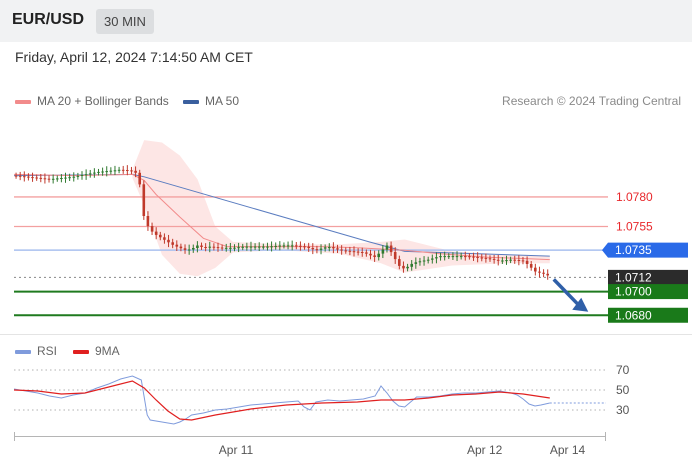  Describe the element at coordinates (103, 101) in the screenshot. I see `ma20-label: MA 20 + Bollinger Bands` at that location.